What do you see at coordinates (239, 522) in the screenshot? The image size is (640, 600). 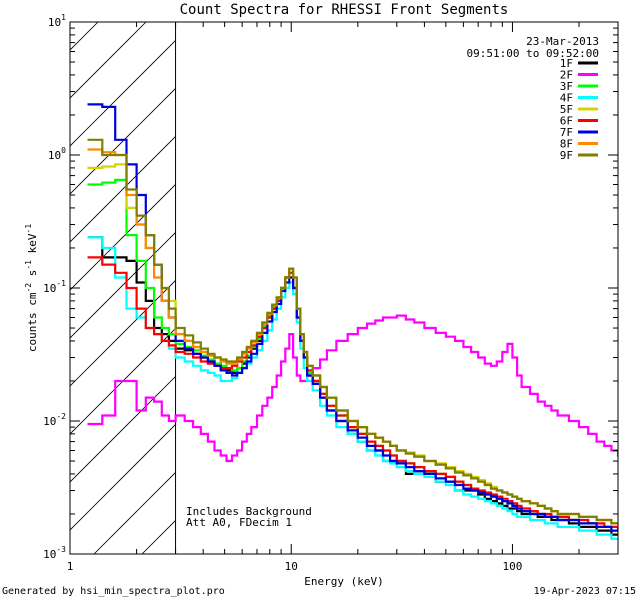 I see `annotation-attenuator: Att A0, FDecim 1` at bounding box center [239, 522].